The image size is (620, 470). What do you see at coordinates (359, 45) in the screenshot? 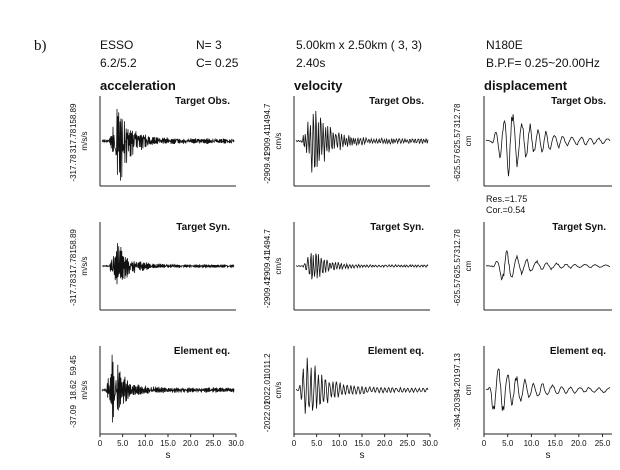
I see `grid-size: 5.00km x 2.50km ( 3, 3)` at bounding box center [359, 45].